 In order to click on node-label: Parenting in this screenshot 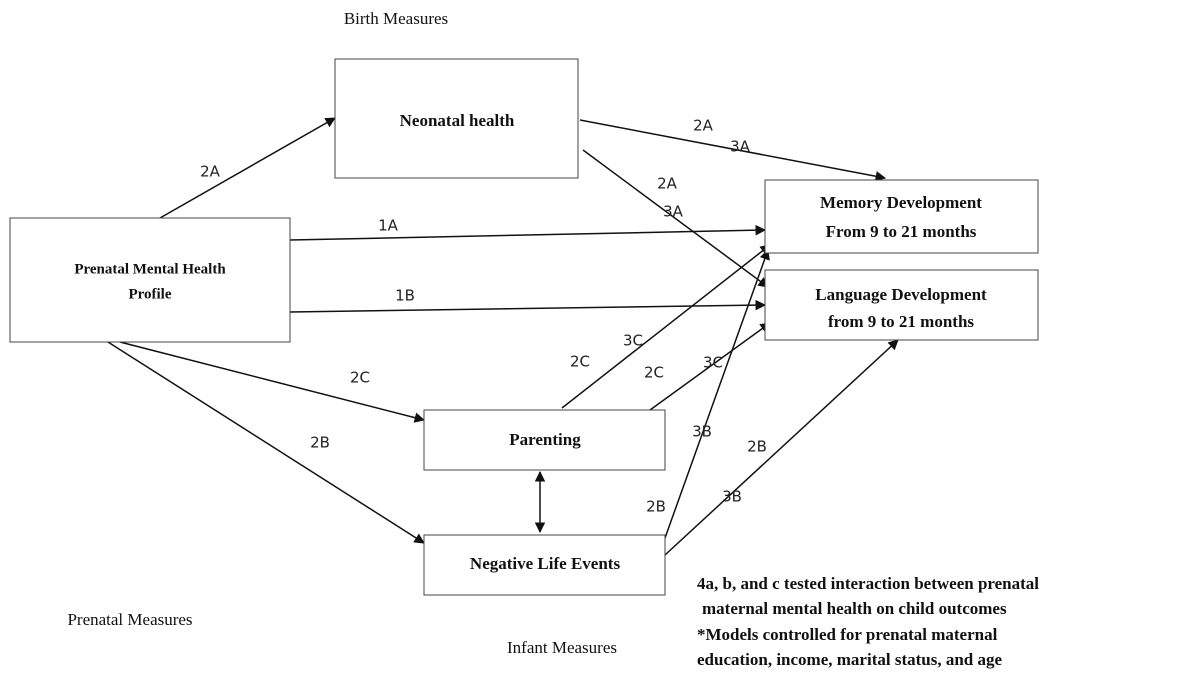, I will do `click(545, 439)`.